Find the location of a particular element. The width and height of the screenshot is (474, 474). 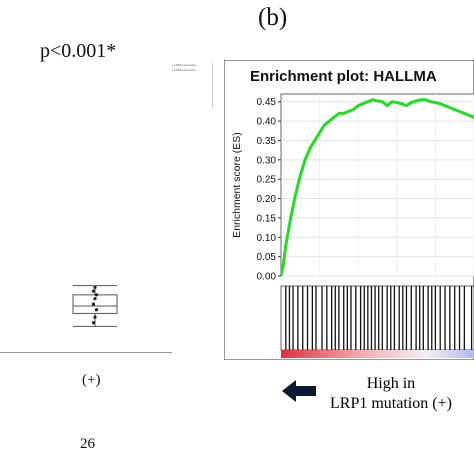

enrichment-y-axis-label: Enrichment score (ES) is located at coordinates (237, 185).